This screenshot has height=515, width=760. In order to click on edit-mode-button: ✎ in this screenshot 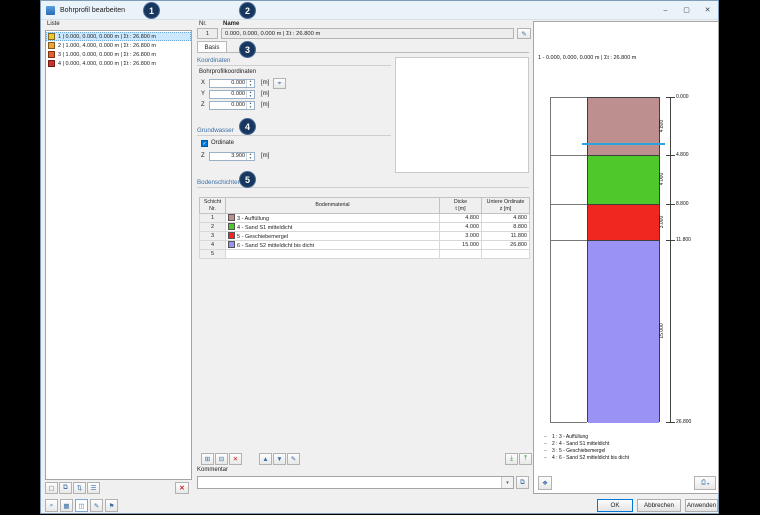, I will do `click(96, 505)`.